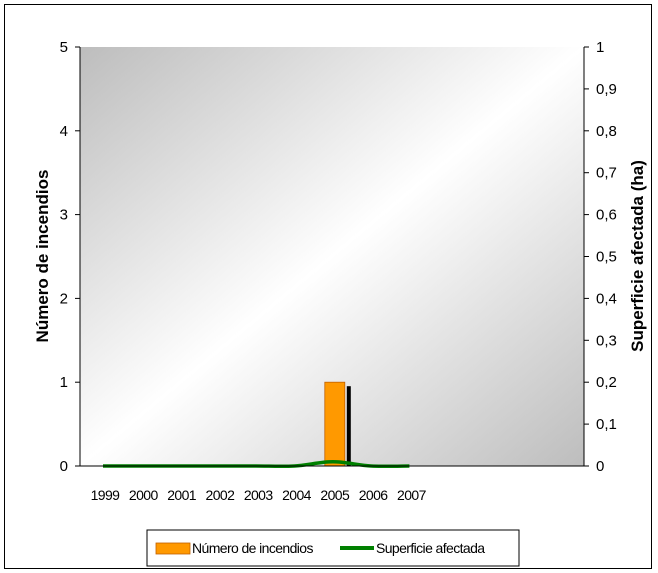  What do you see at coordinates (64, 466) in the screenshot?
I see `y-tick-label: 0` at bounding box center [64, 466].